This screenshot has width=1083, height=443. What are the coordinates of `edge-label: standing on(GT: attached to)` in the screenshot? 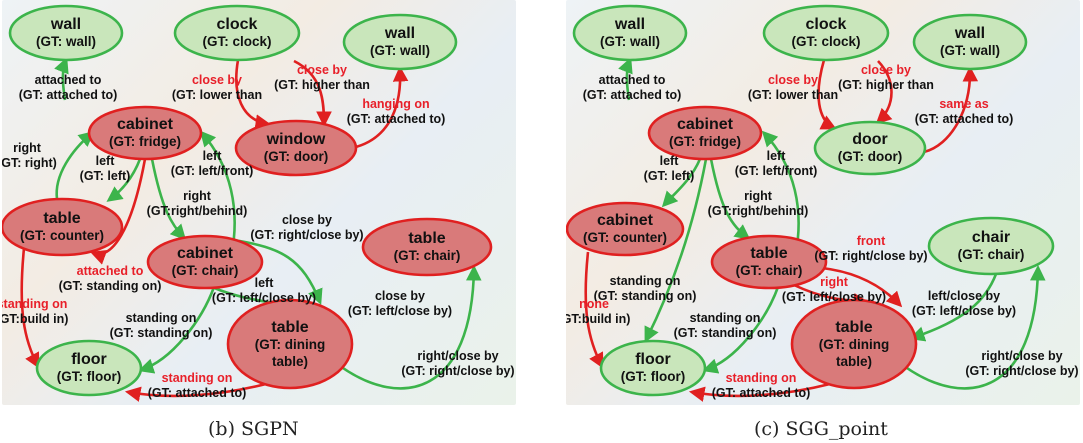 It's located at (197, 385).